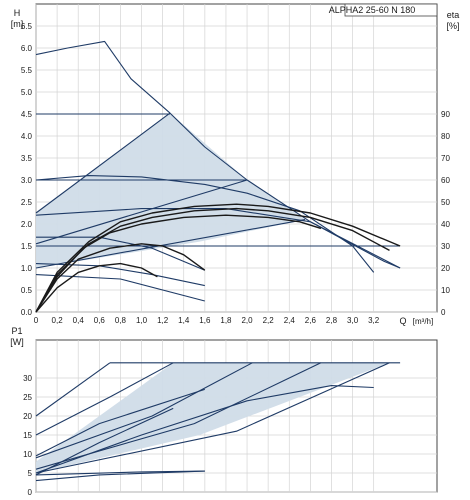 This screenshot has height=500, width=470. Describe the element at coordinates (402, 321) in the screenshot. I see `x-axis-label: Q` at that location.